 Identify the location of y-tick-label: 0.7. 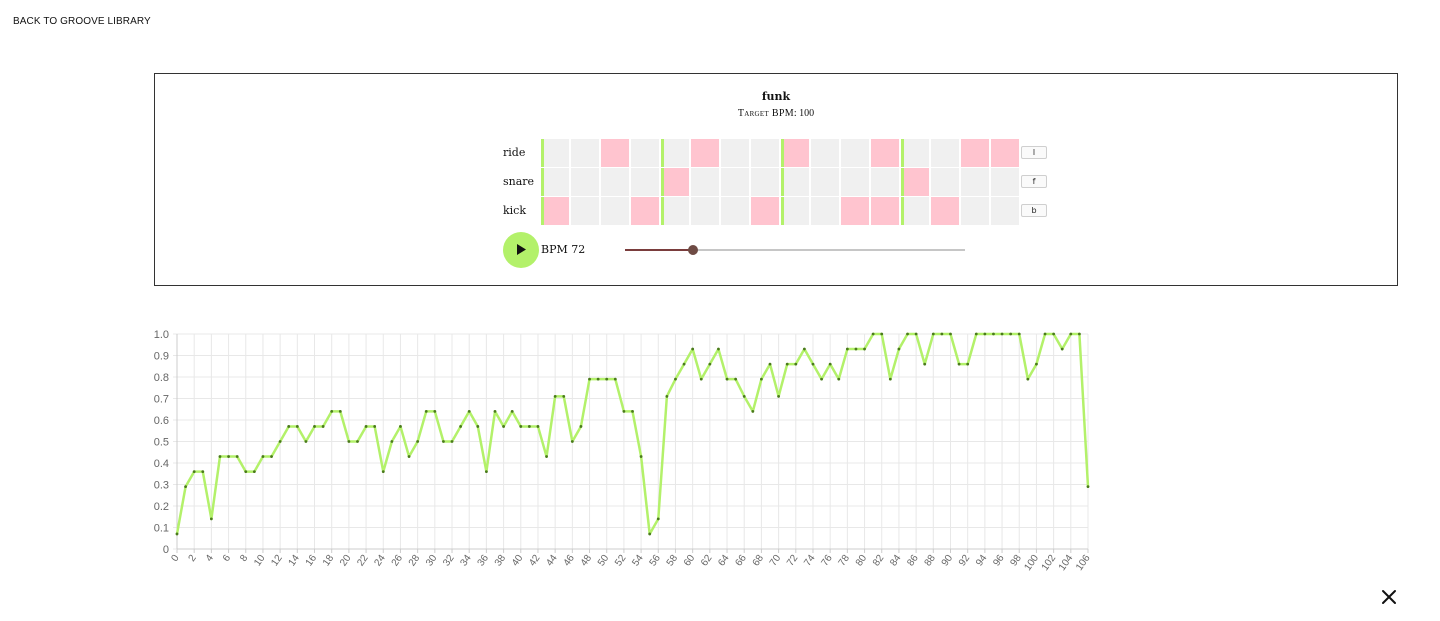
(161, 400).